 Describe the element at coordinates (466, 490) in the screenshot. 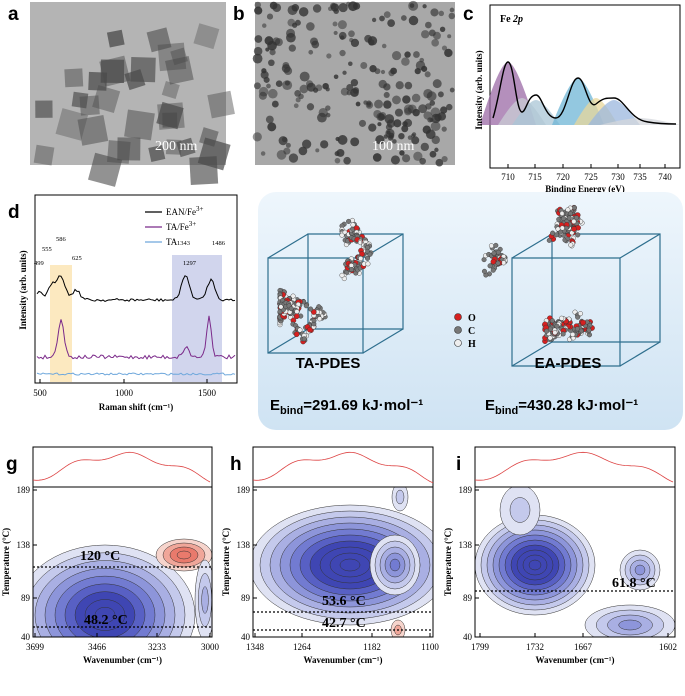

I see `y-tick-label: 189` at that location.